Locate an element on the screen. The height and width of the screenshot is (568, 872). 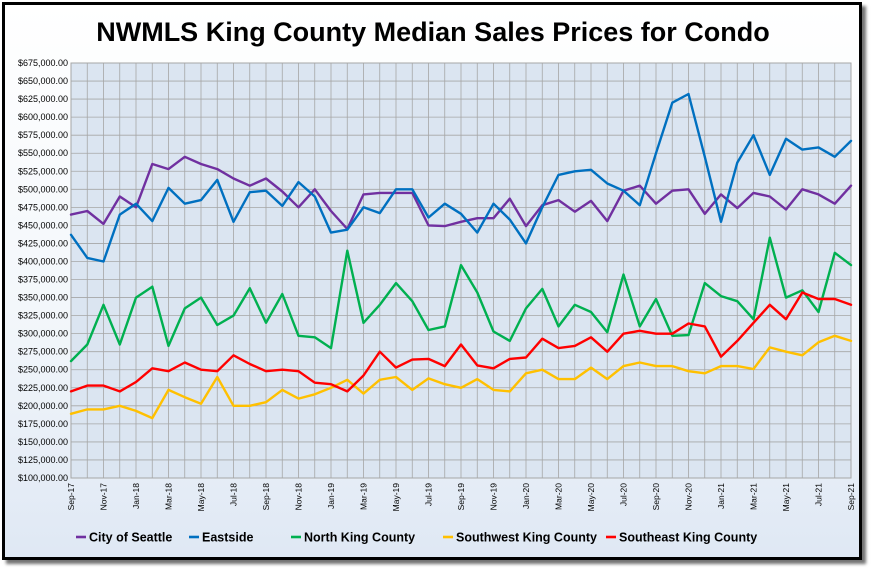
y-tick-label: $225,000.00 is located at coordinates (43, 388).